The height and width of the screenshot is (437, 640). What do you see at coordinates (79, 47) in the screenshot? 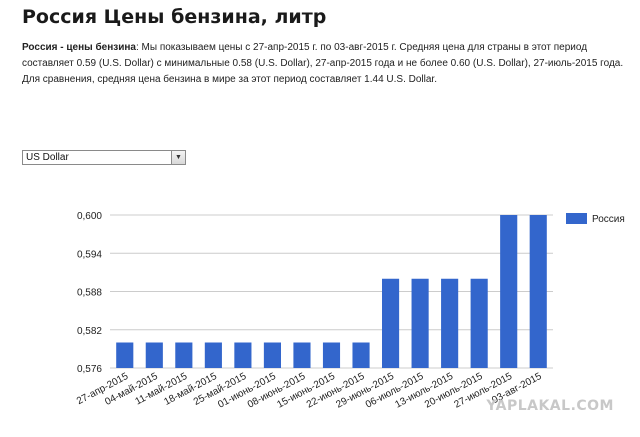
I see `description-bold: Россия - цены бензина` at bounding box center [79, 47].